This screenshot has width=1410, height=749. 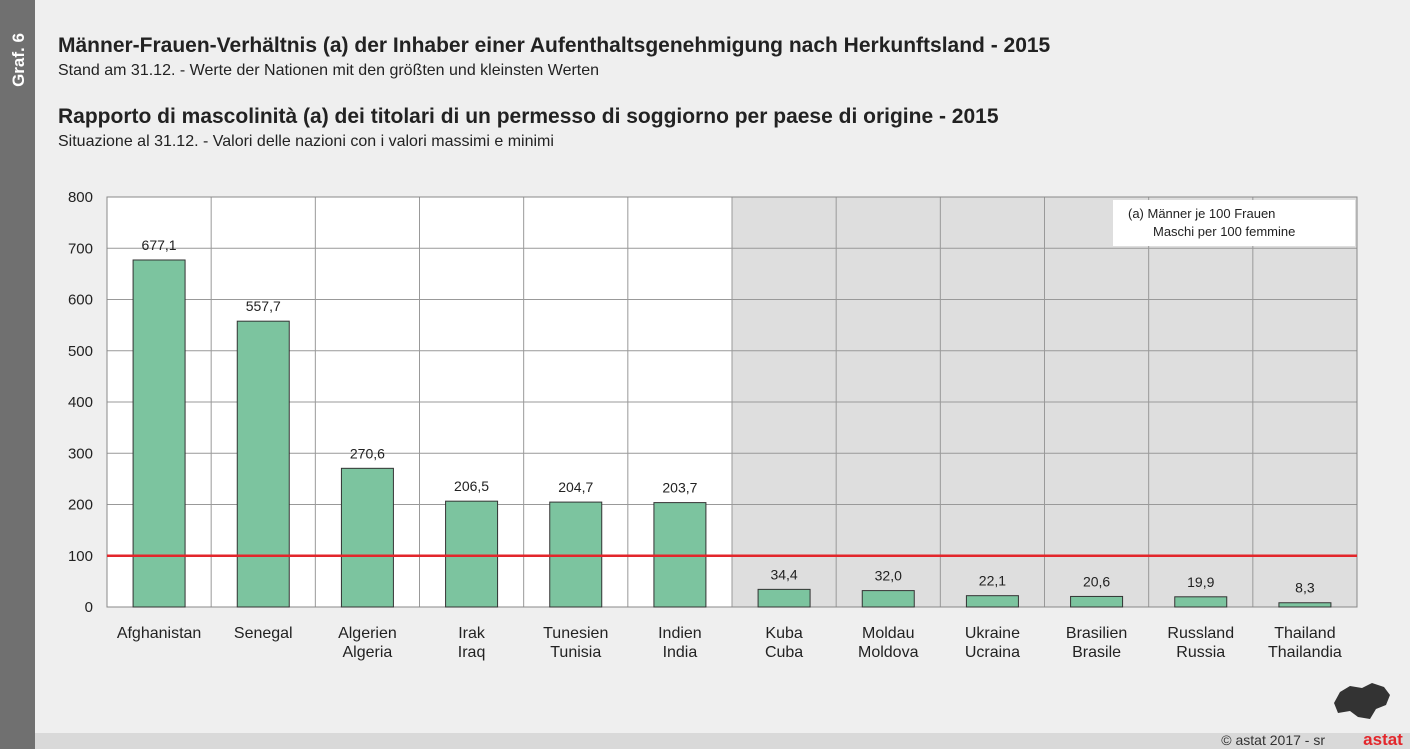 What do you see at coordinates (471, 486) in the screenshot?
I see `value-label: 206,5` at bounding box center [471, 486].